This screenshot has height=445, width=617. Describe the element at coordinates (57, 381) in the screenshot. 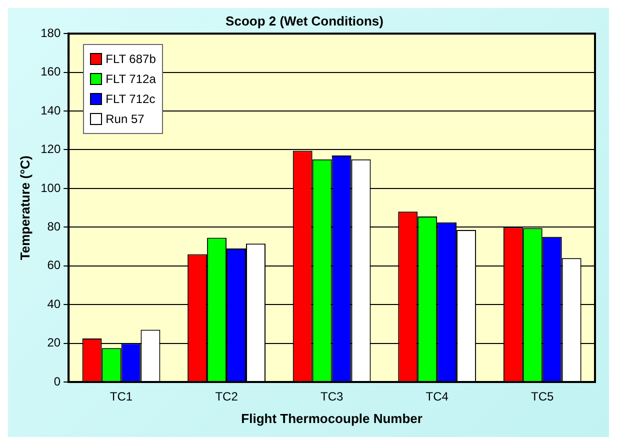

I see `y-tick-label: 0` at that location.